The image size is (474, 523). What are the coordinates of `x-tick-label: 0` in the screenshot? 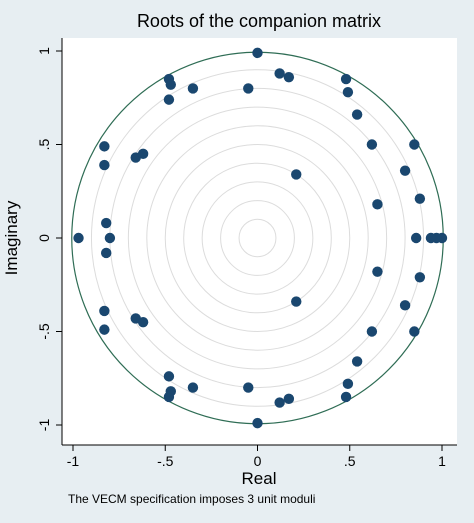 It's located at (258, 461).